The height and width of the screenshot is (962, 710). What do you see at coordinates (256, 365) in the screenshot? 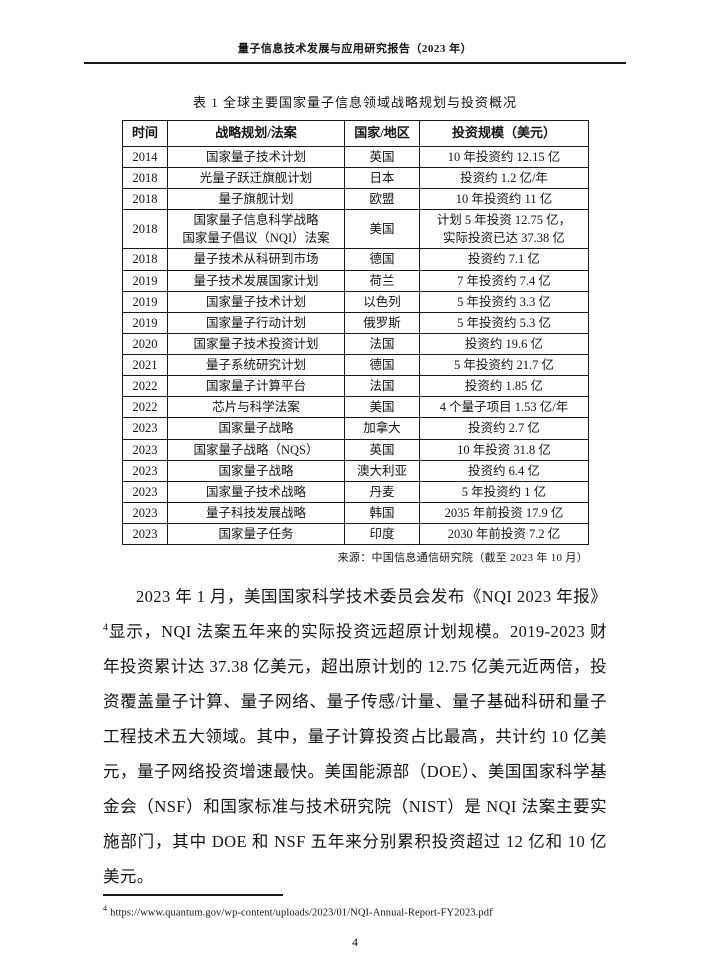
I see `plan-cell: 量子系统研究计划` at bounding box center [256, 365].